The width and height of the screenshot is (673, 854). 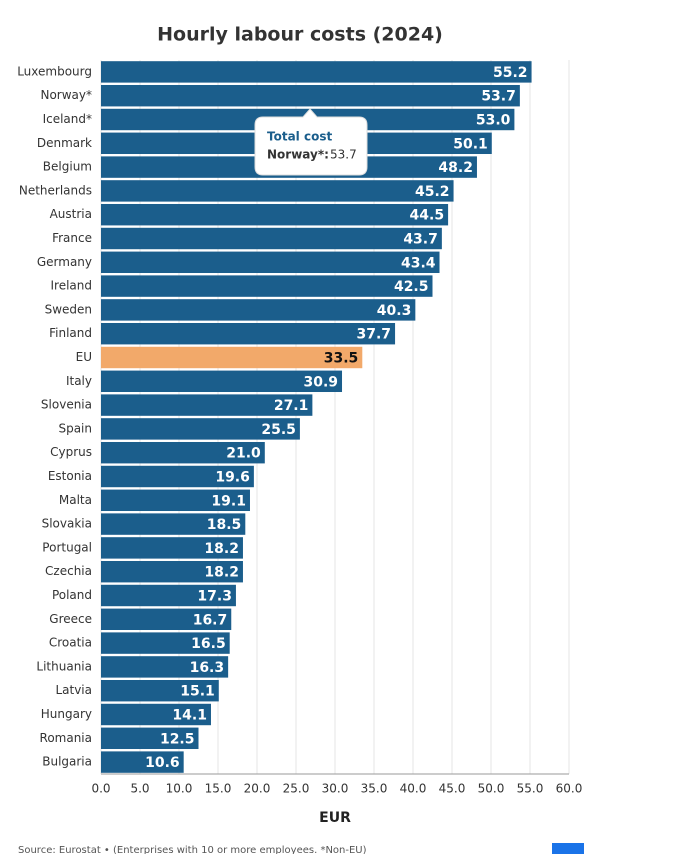 I want to click on value-label: 53.0, so click(x=493, y=121).